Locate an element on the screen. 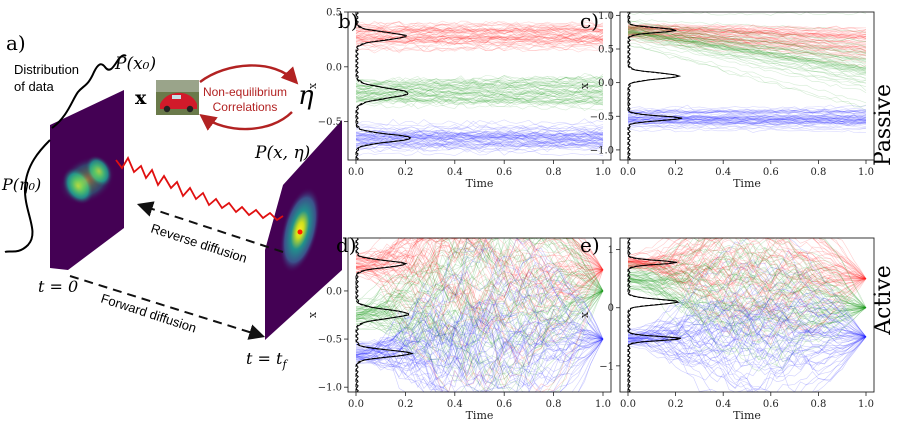 The image size is (897, 422). histogram-b is located at coordinates (383, 86).